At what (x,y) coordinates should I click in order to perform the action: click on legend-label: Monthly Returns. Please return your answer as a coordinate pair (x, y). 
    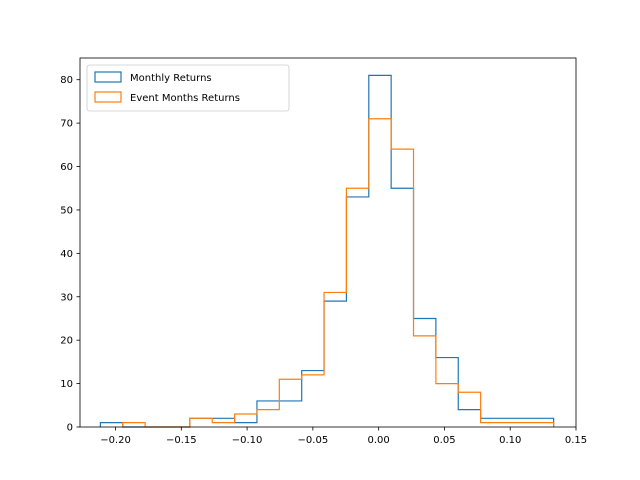
    Looking at the image, I should click on (171, 78).